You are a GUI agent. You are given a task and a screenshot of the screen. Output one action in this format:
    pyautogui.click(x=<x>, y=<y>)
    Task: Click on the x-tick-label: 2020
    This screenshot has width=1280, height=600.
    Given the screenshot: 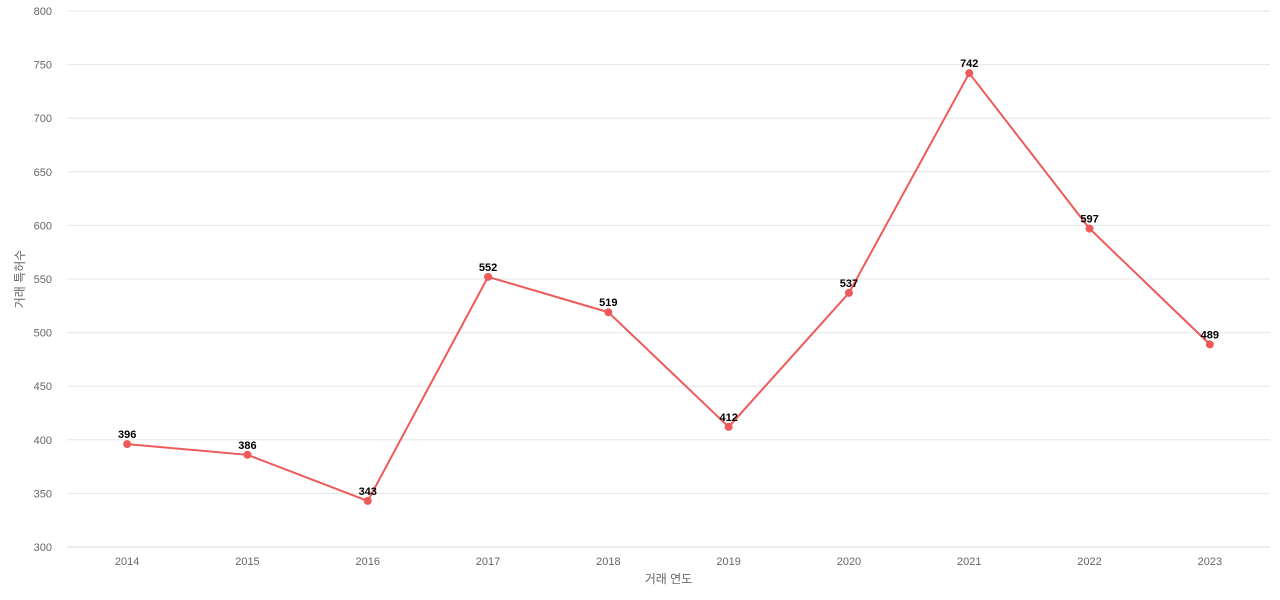 What is the action you would take?
    pyautogui.click(x=849, y=562)
    